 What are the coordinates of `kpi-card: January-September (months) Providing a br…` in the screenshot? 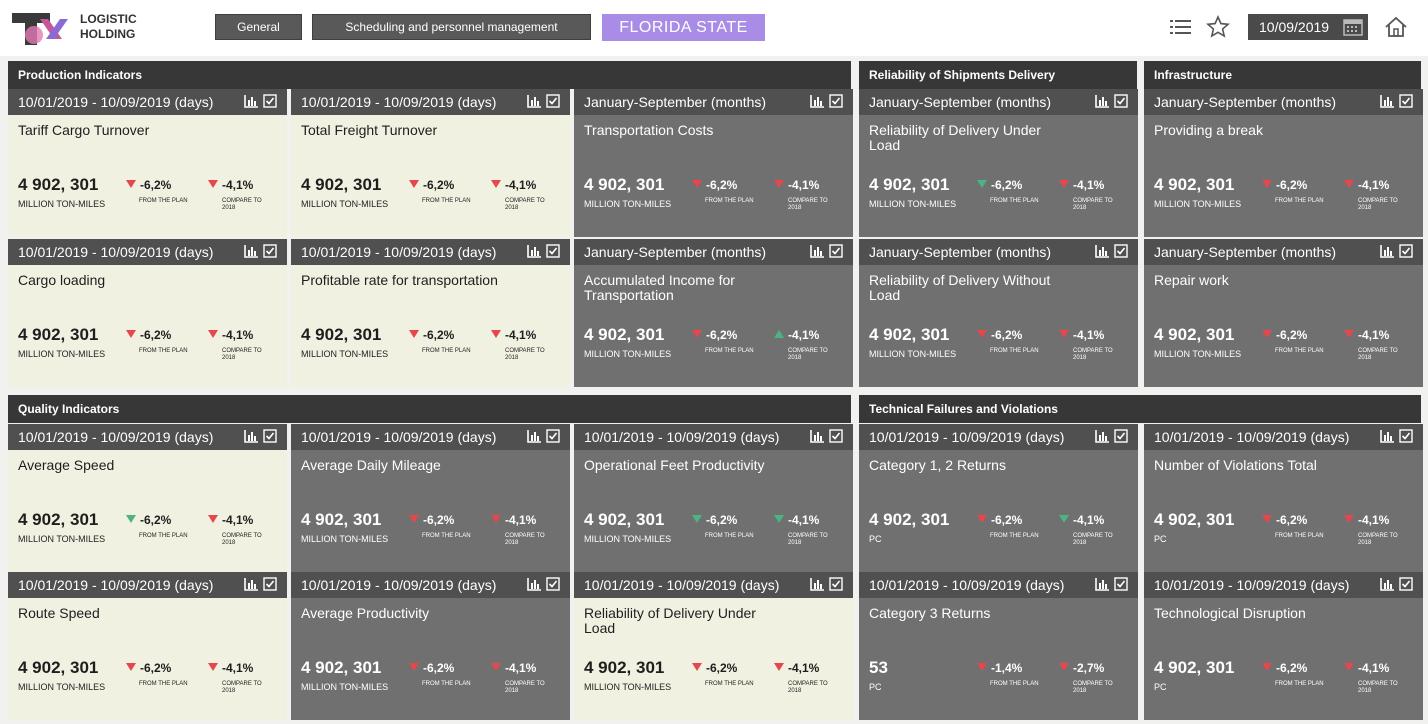 It's located at (1283, 163).